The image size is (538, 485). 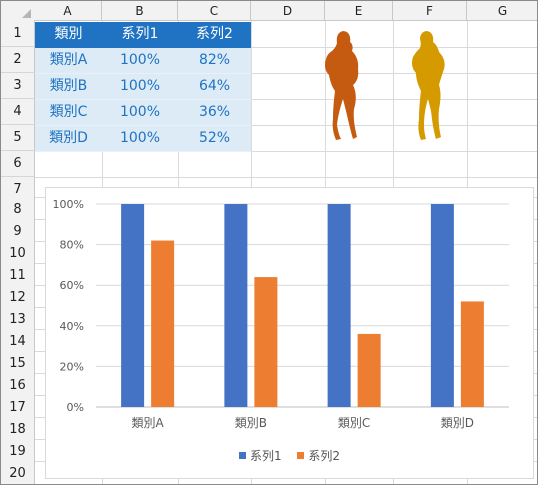 I want to click on column-header-d: D, so click(x=288, y=11).